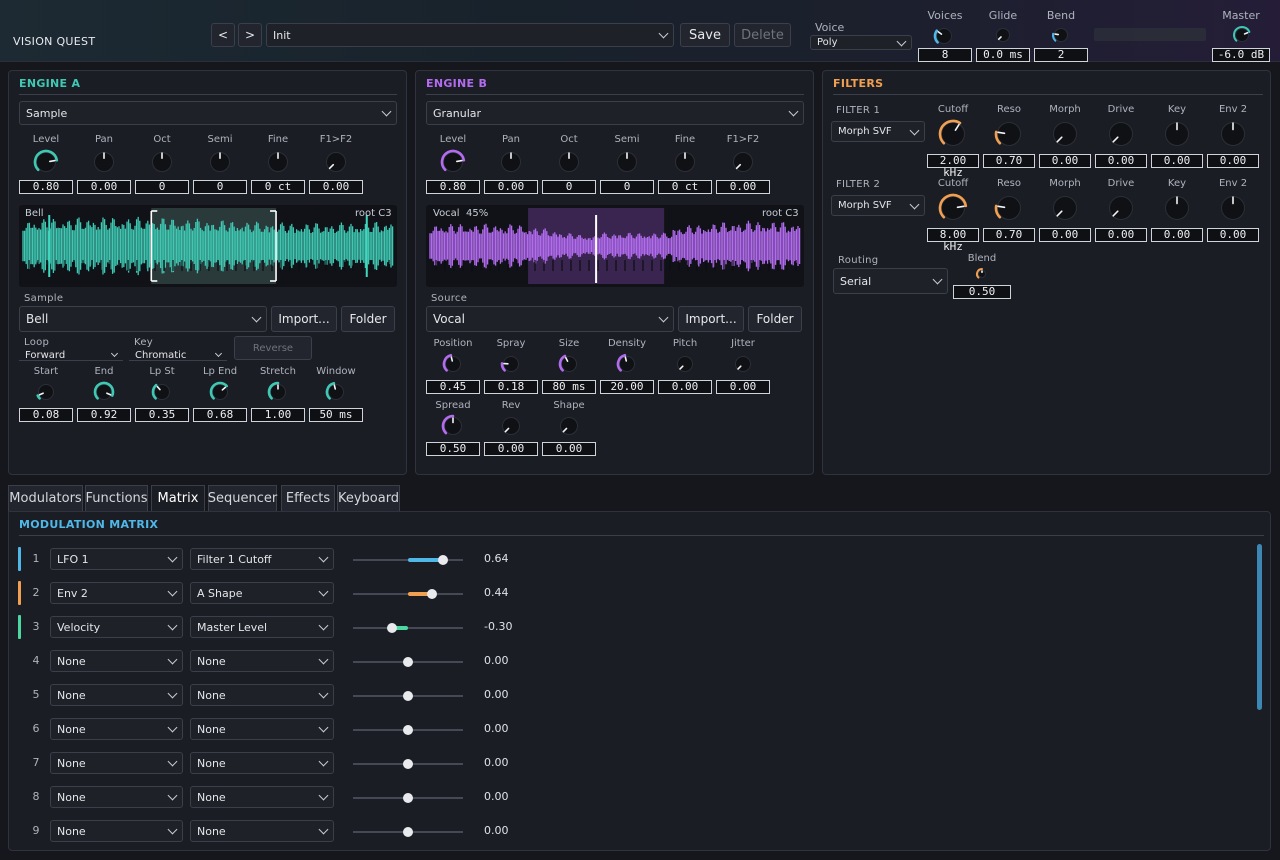 Image resolution: width=1280 pixels, height=860 pixels. I want to click on matrix-source-select: LFO 1, so click(116, 559).